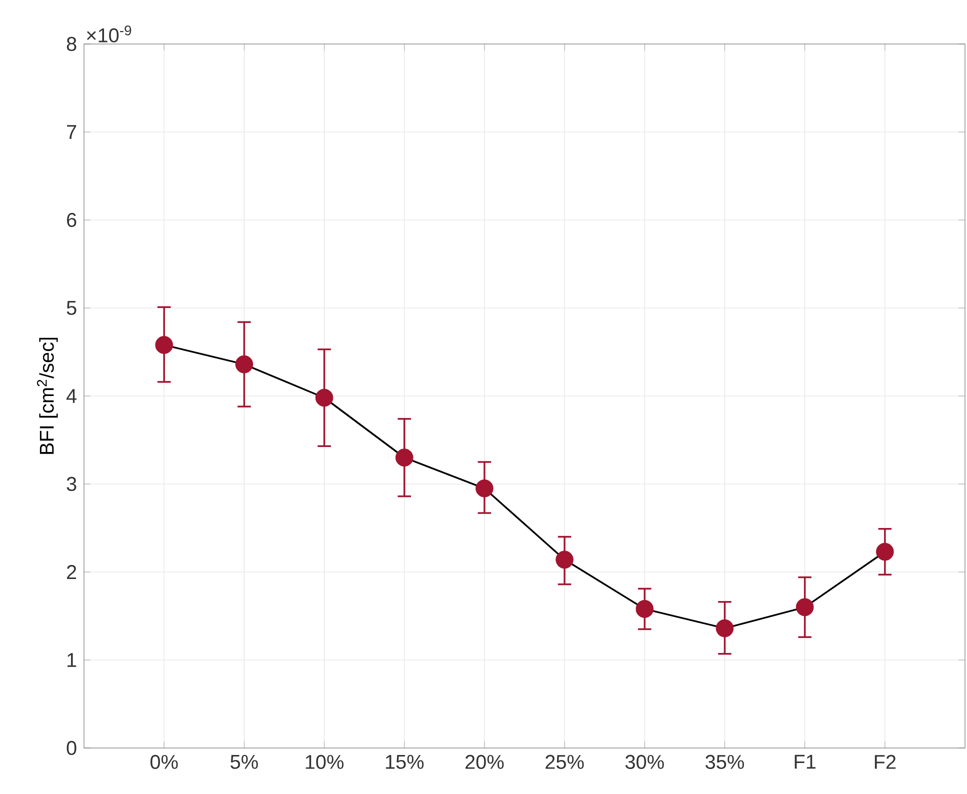 The width and height of the screenshot is (967, 794). What do you see at coordinates (885, 761) in the screenshot?
I see `x-tick-label: F2` at bounding box center [885, 761].